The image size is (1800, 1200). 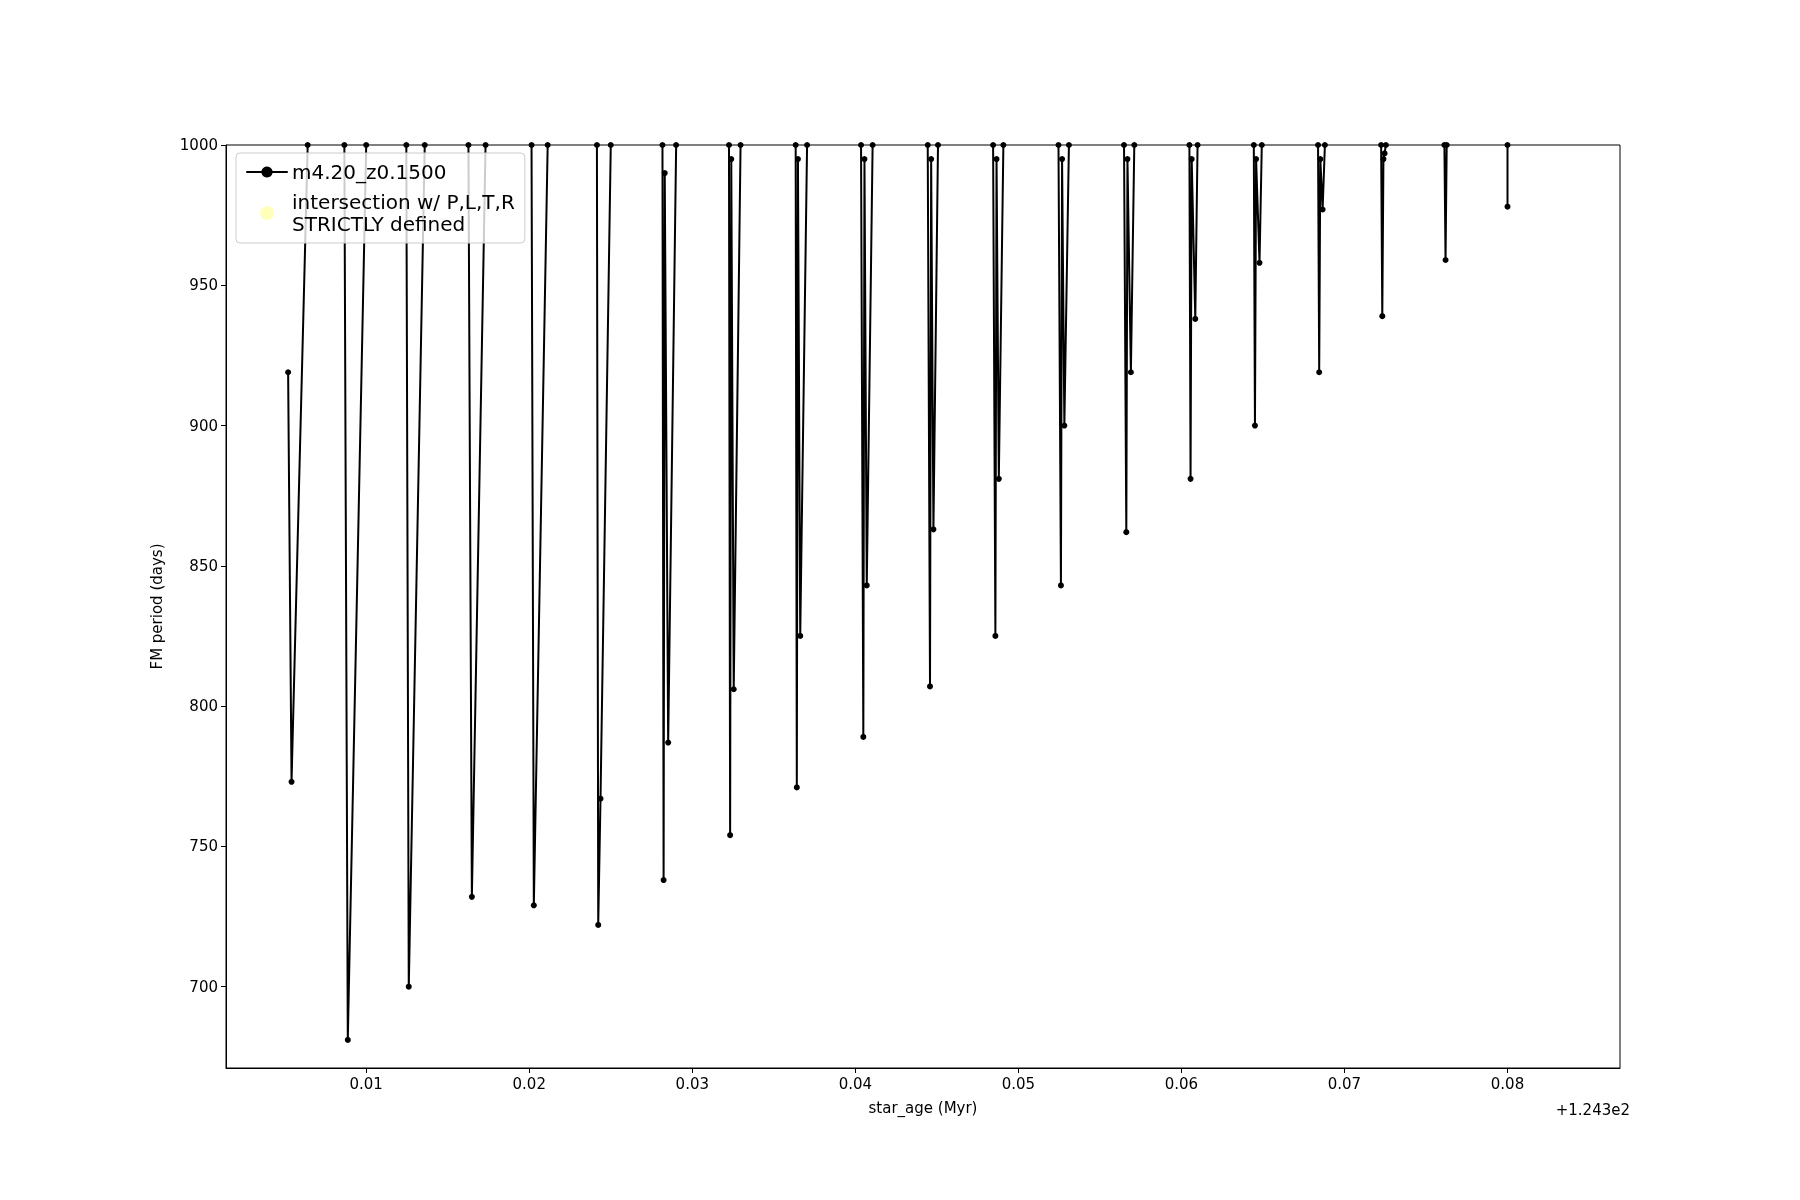 What do you see at coordinates (1181, 1083) in the screenshot?
I see `x-tick-label: 0.06` at bounding box center [1181, 1083].